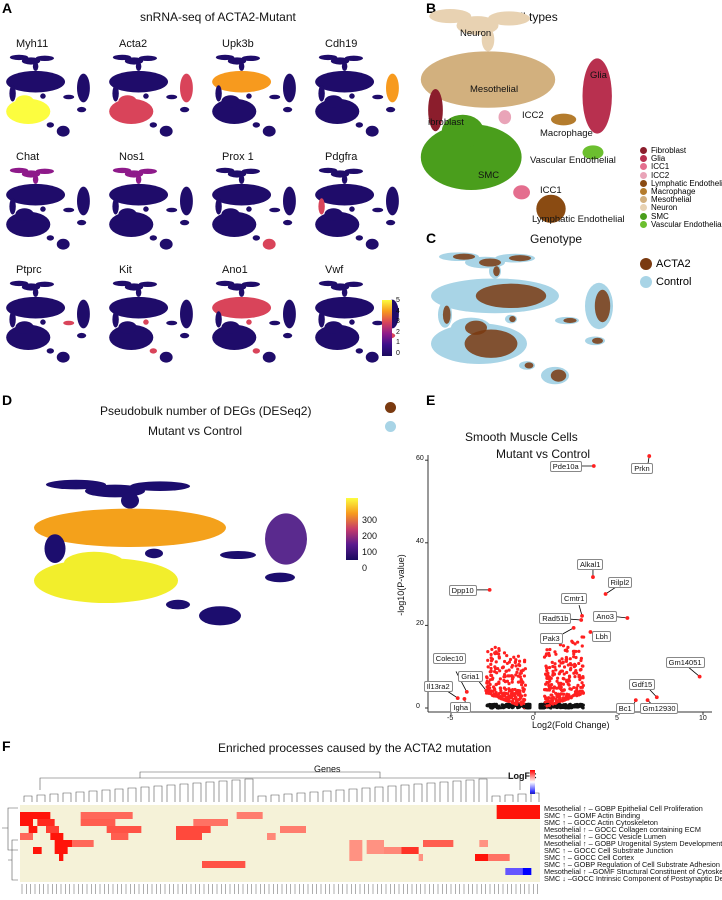 The width and height of the screenshot is (722, 900). Describe the element at coordinates (625, 709) in the screenshot. I see `gene-label-bc1: Bc1` at that location.